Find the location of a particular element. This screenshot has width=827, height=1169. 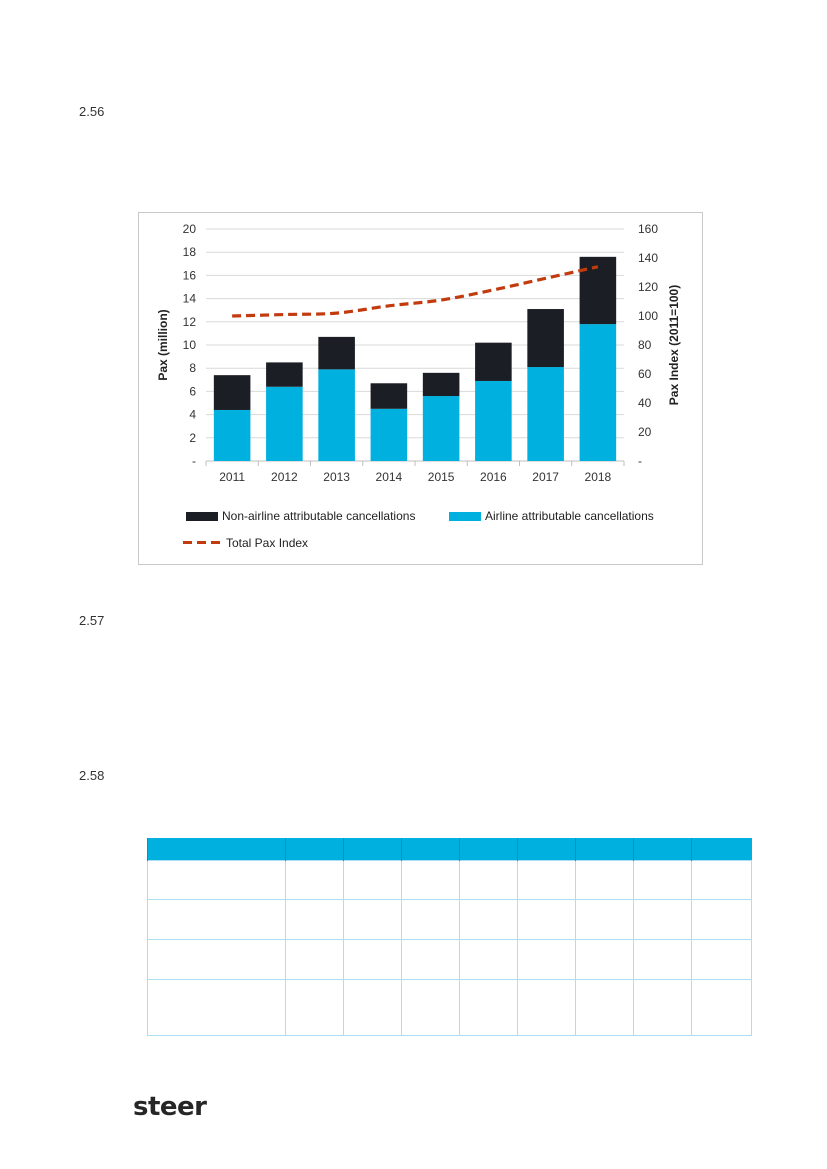

x-tick-label: 2013 is located at coordinates (336, 477).